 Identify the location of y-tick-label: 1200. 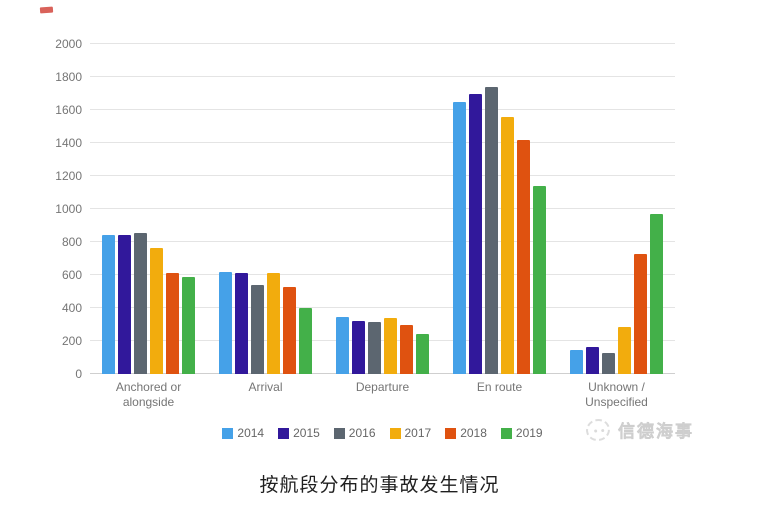
(68, 176).